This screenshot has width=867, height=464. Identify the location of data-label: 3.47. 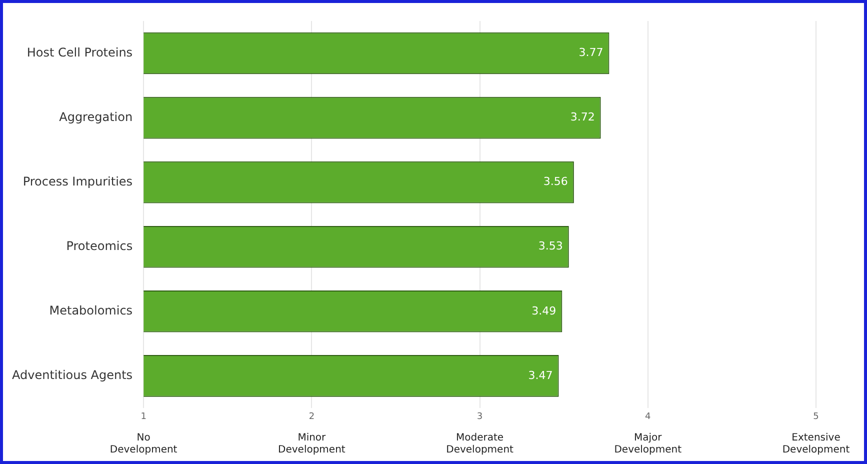
(540, 375).